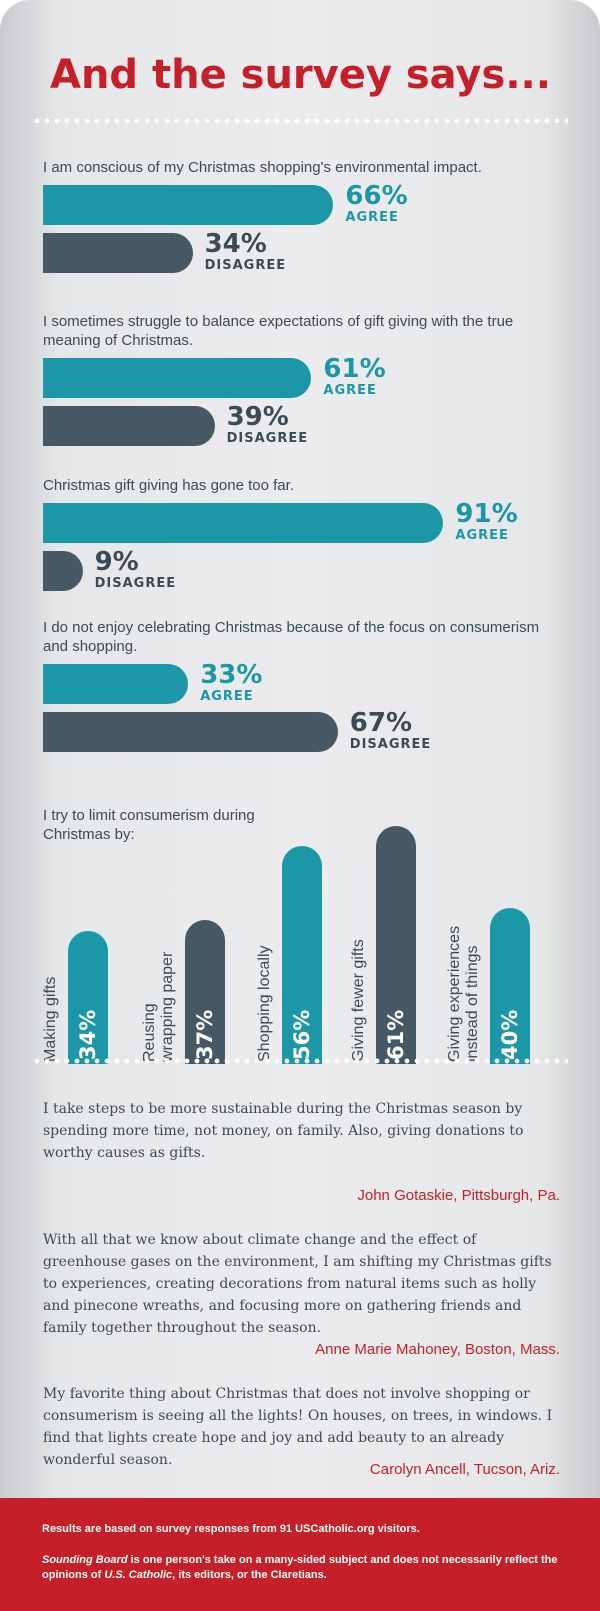 This screenshot has height=1611, width=600. I want to click on agree-percent: 66%, so click(376, 196).